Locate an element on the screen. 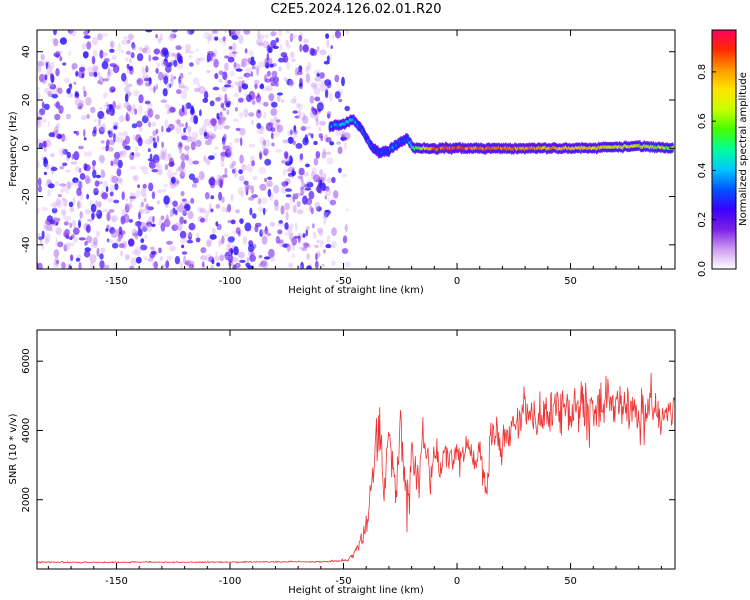 This screenshot has height=600, width=750. snr-x-tick-label: -100 is located at coordinates (230, 581).